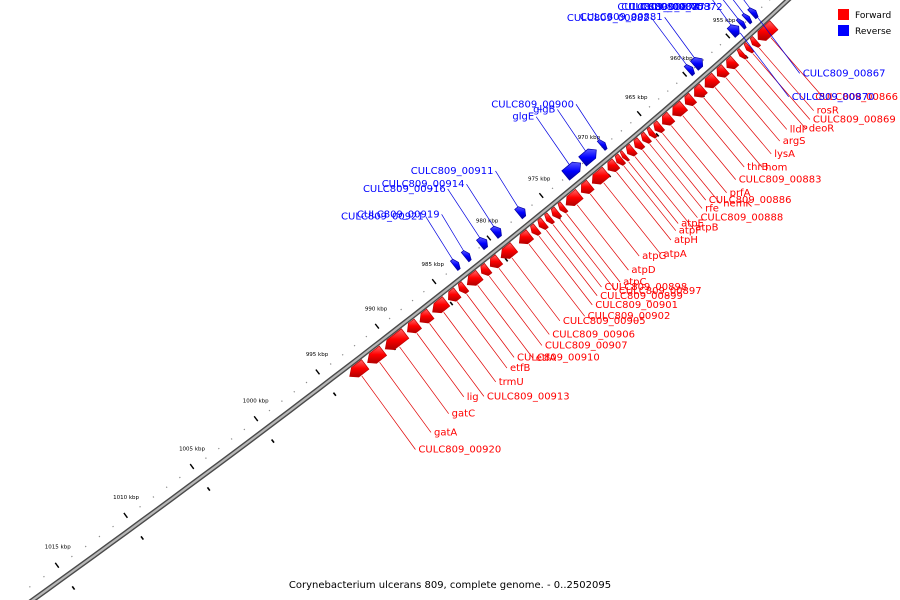 Image resolution: width=900 pixels, height=600 pixels. Describe the element at coordinates (539, 179) in the screenshot. I see `tick-label: 975 kbp` at that location.